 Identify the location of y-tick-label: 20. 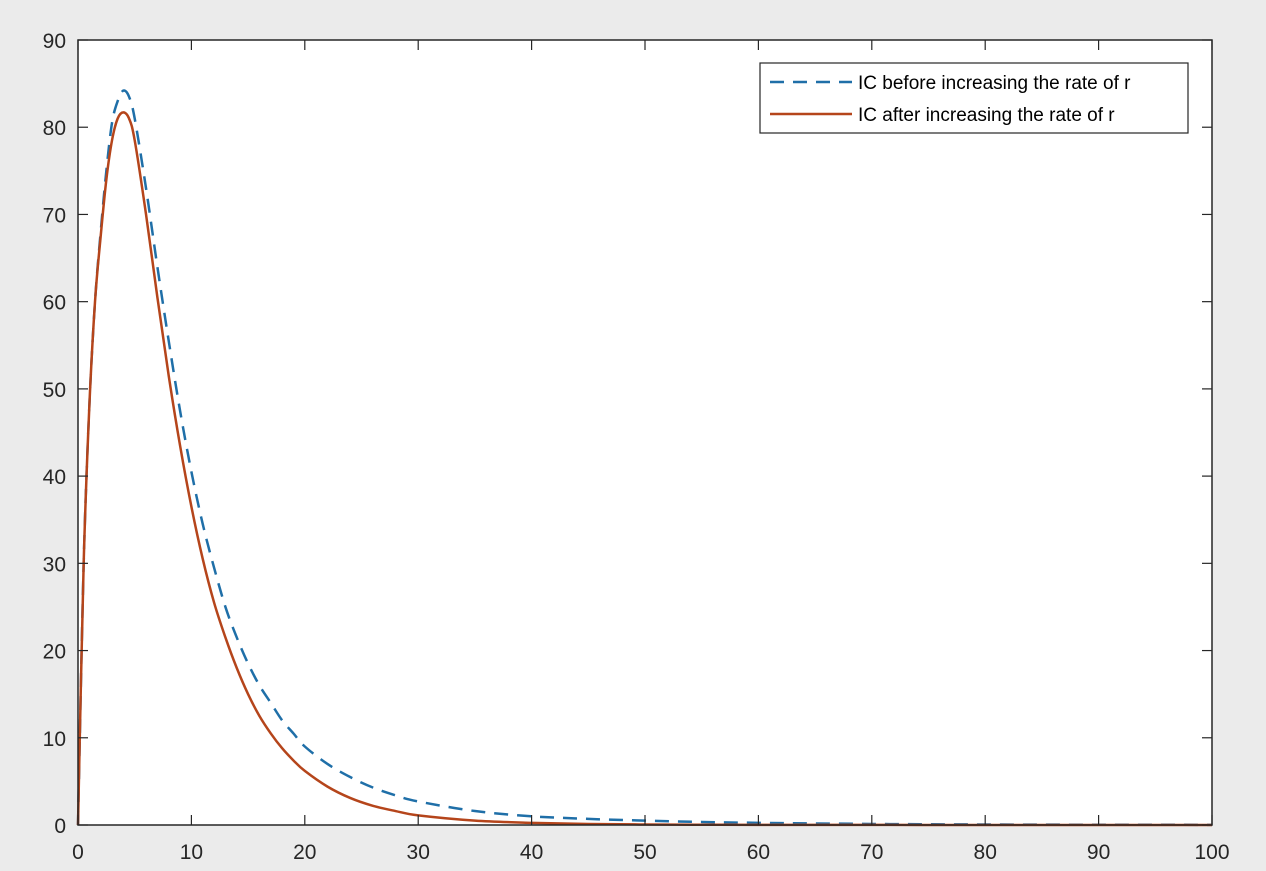
(54, 652).